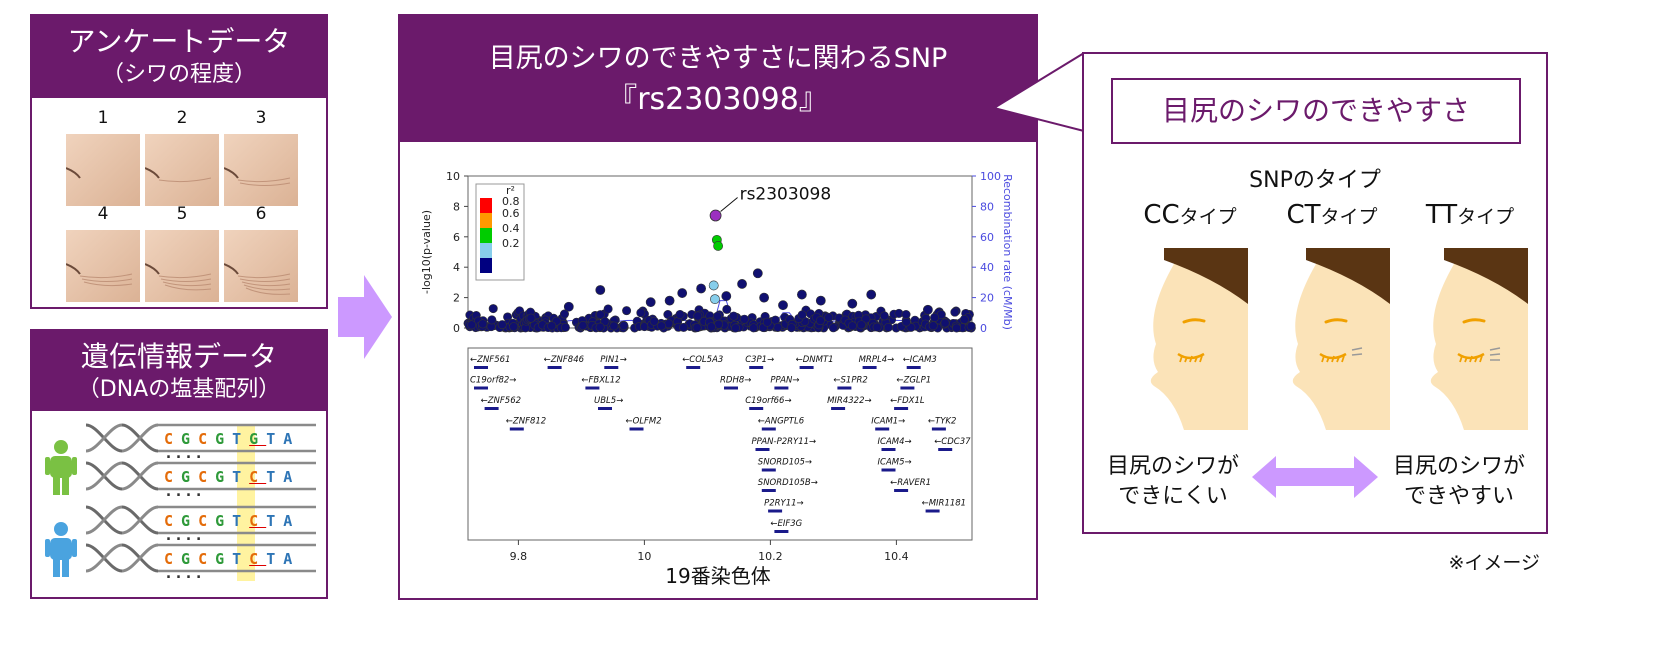 Image resolution: width=1680 pixels, height=662 pixels. Describe the element at coordinates (718, 246) in the screenshot. I see `snp-point-ld` at that location.